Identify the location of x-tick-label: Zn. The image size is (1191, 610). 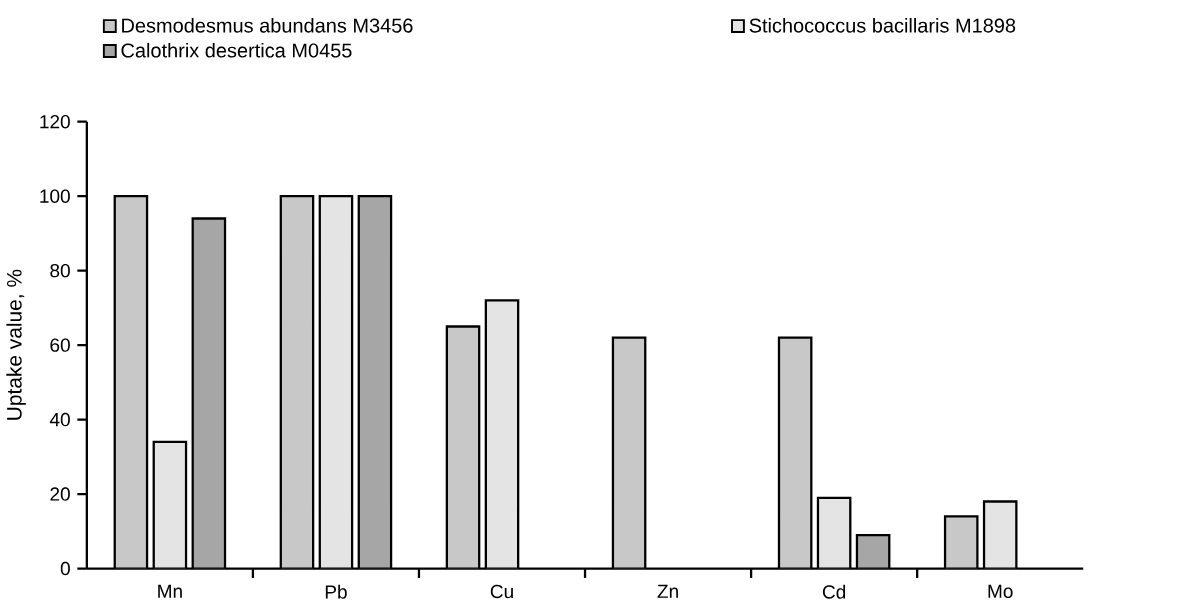
(667, 591).